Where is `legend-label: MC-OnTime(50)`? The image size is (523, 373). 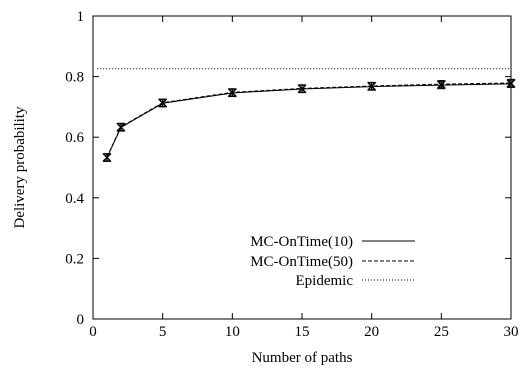 legend-label: MC-OnTime(50) is located at coordinates (301, 262).